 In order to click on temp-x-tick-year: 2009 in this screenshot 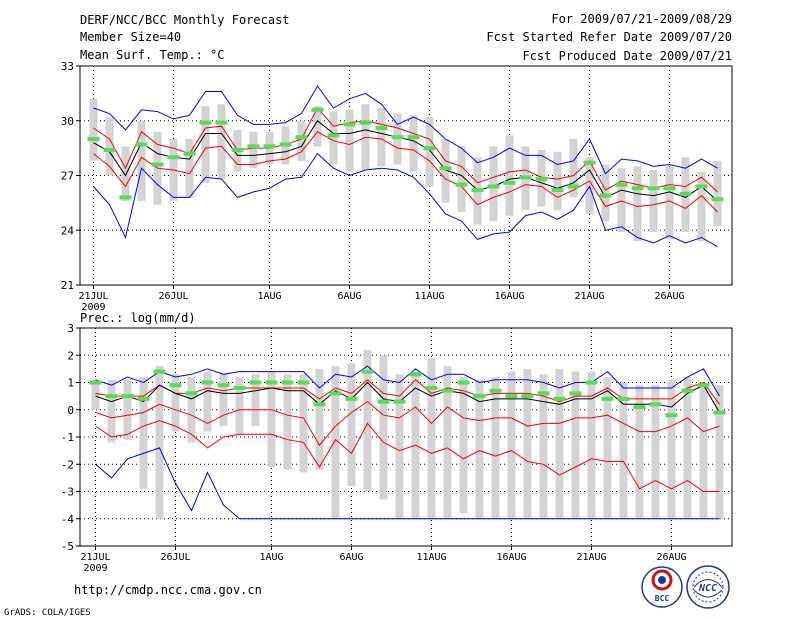, I will do `click(93, 307)`.